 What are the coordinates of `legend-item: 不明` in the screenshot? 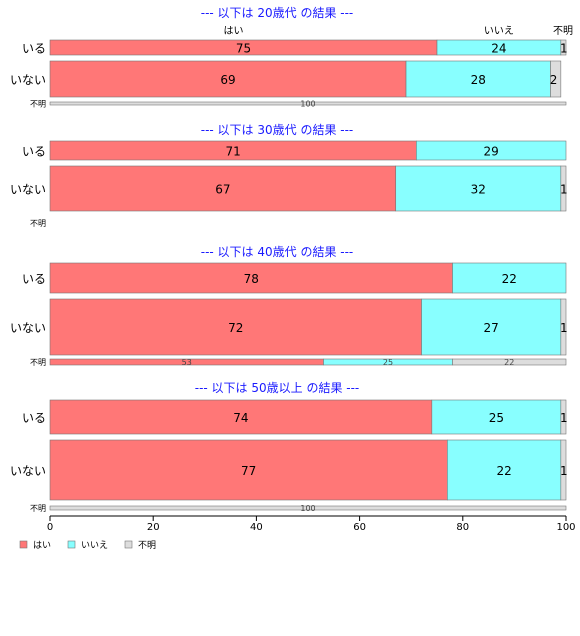 It's located at (140, 545).